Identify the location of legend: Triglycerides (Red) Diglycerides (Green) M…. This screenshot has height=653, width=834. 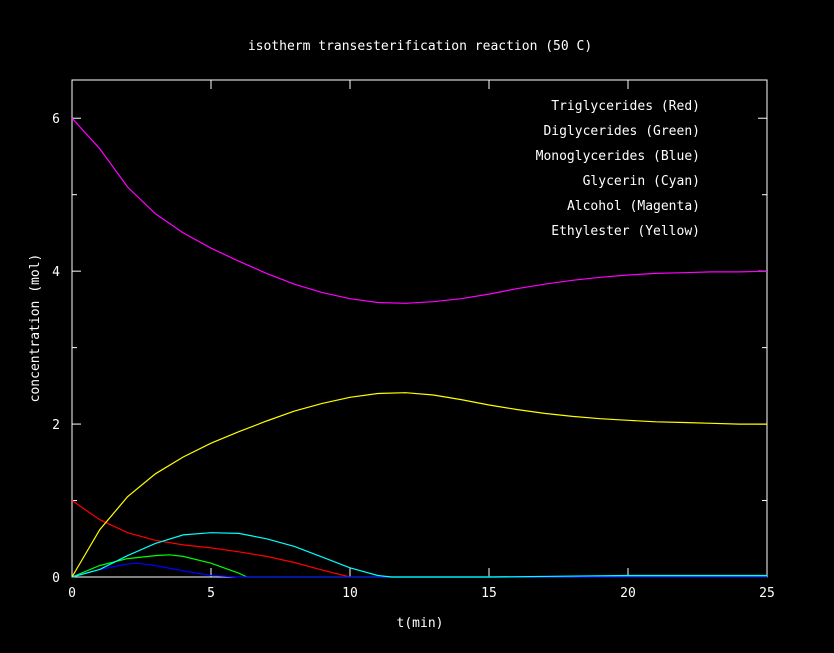
(618, 169).